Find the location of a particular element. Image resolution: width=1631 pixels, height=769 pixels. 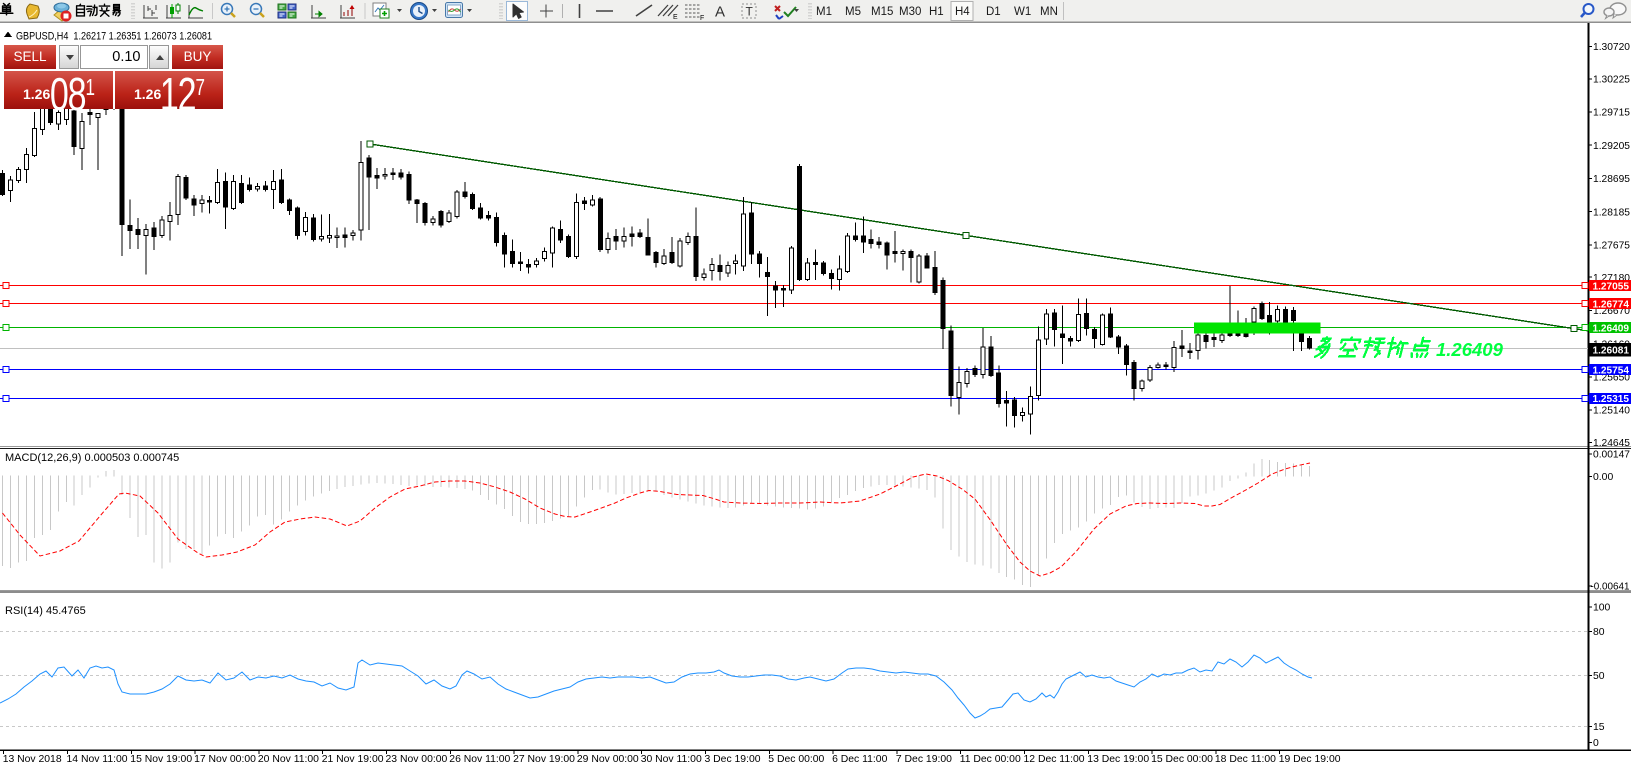

svg-text: 1.26670 is located at coordinates (1611, 311).